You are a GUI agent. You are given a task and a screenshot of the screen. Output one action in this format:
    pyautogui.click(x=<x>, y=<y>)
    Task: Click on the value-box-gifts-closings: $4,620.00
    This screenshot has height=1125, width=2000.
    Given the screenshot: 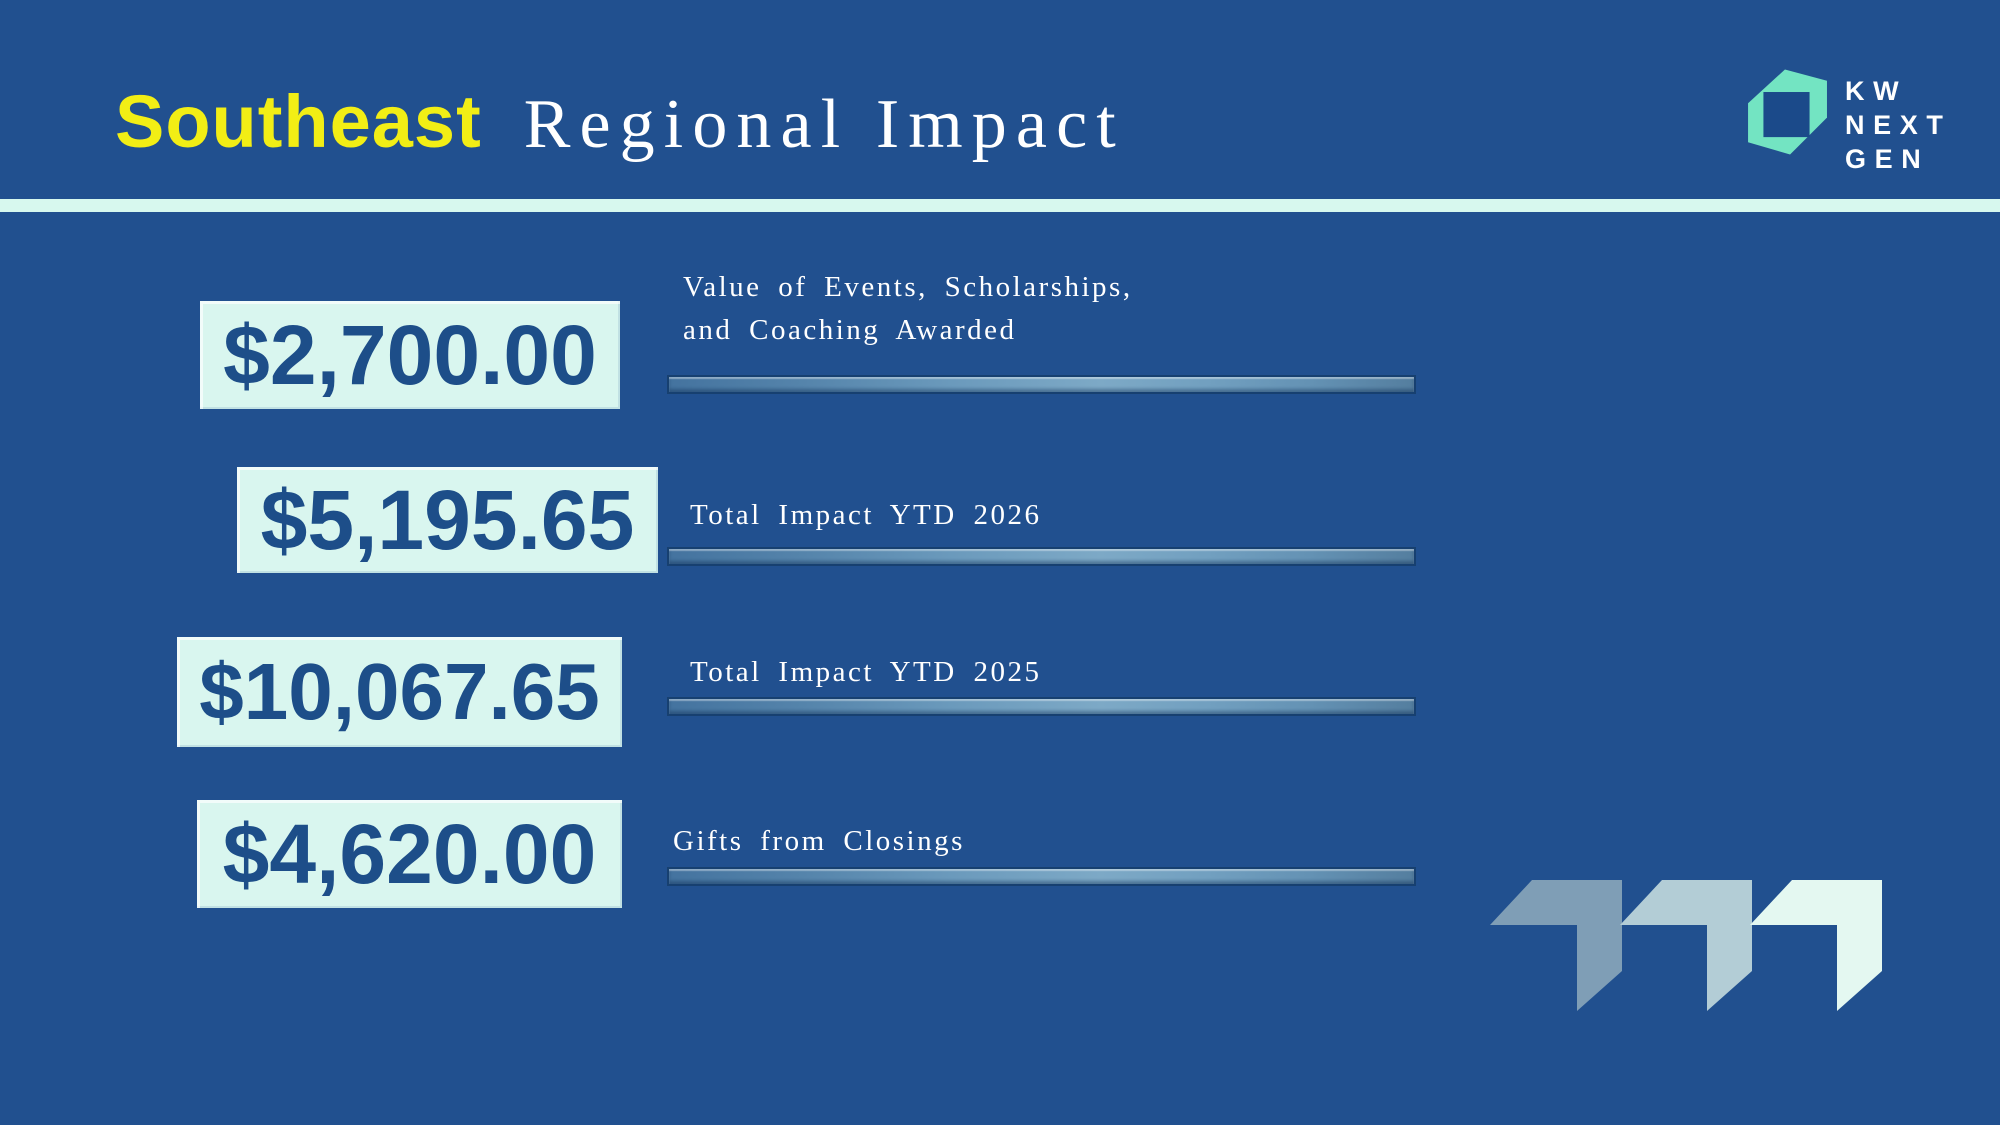 What is the action you would take?
    pyautogui.click(x=409, y=854)
    